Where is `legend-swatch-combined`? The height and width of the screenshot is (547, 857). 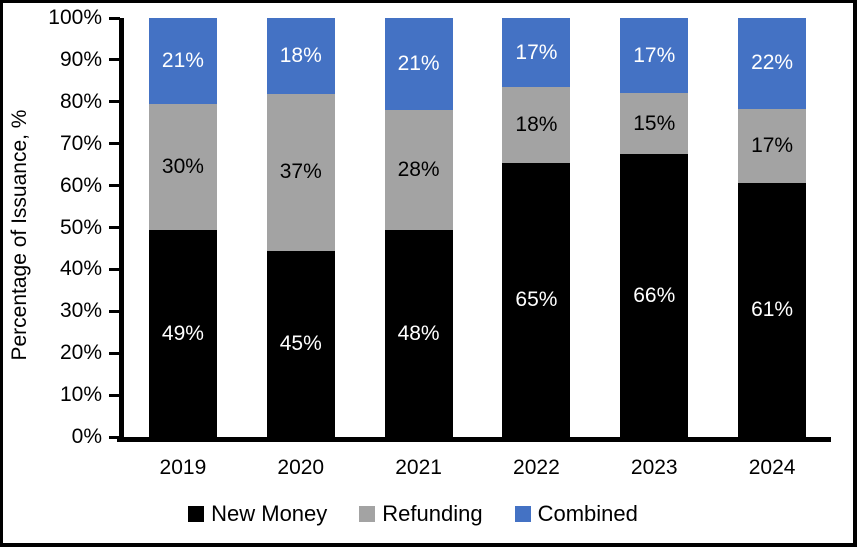
legend-swatch-combined is located at coordinates (522, 514).